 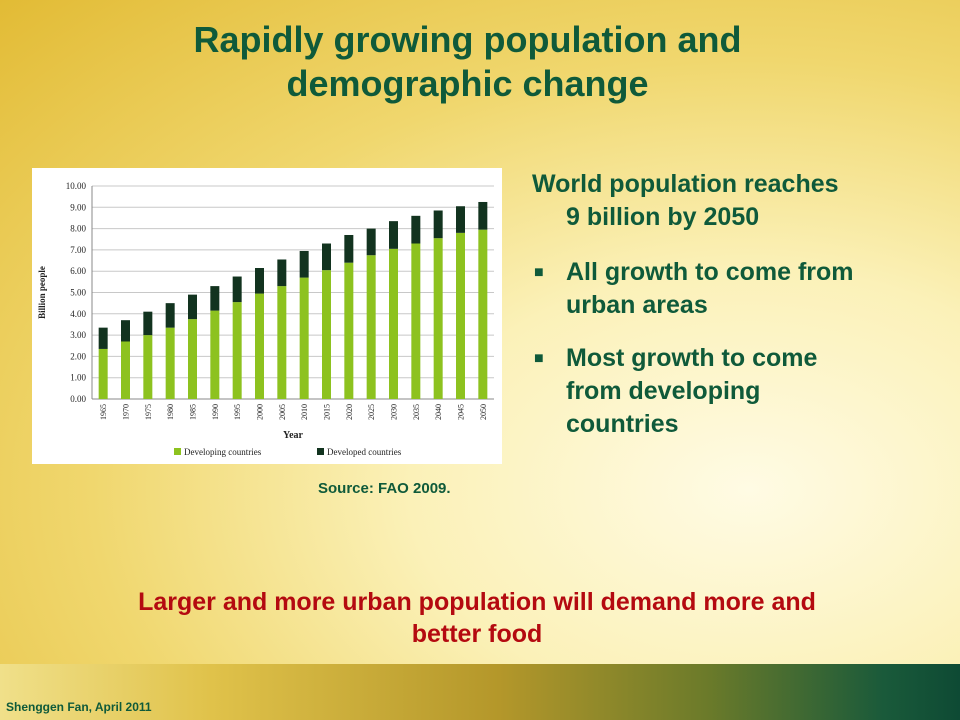 I want to click on x-tick-label: 1990, so click(x=215, y=412).